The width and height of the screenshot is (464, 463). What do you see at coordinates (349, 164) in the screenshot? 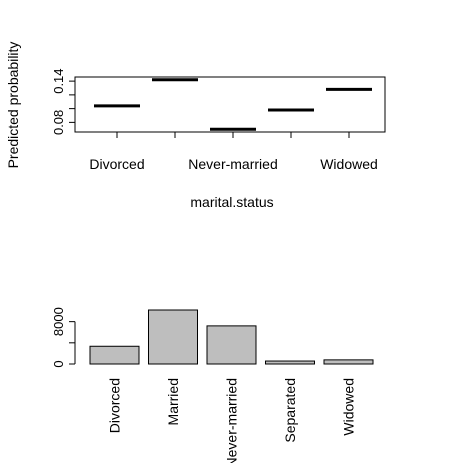
I see `x-tick-label: Widowed` at bounding box center [349, 164].